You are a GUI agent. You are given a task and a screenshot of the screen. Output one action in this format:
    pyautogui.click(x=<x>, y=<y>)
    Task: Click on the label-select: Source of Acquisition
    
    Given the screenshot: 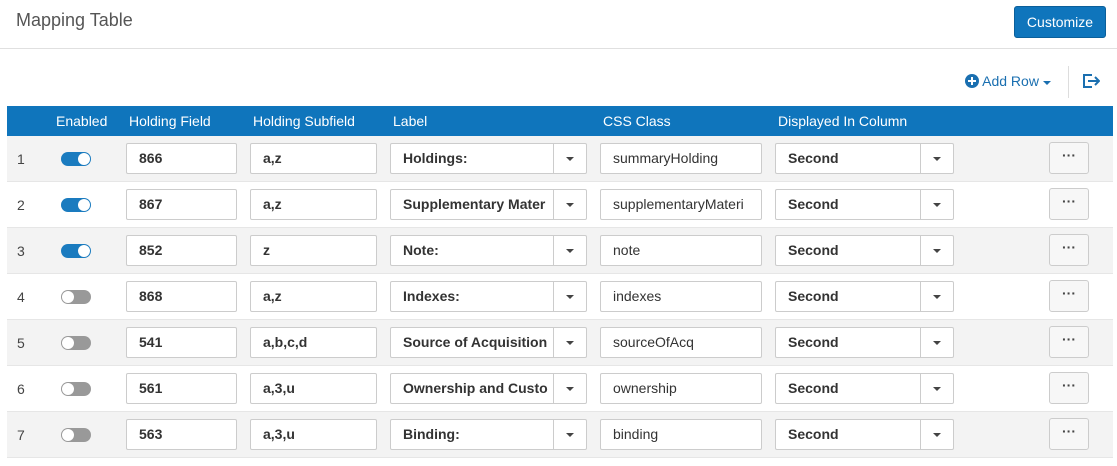 What is the action you would take?
    pyautogui.click(x=472, y=342)
    